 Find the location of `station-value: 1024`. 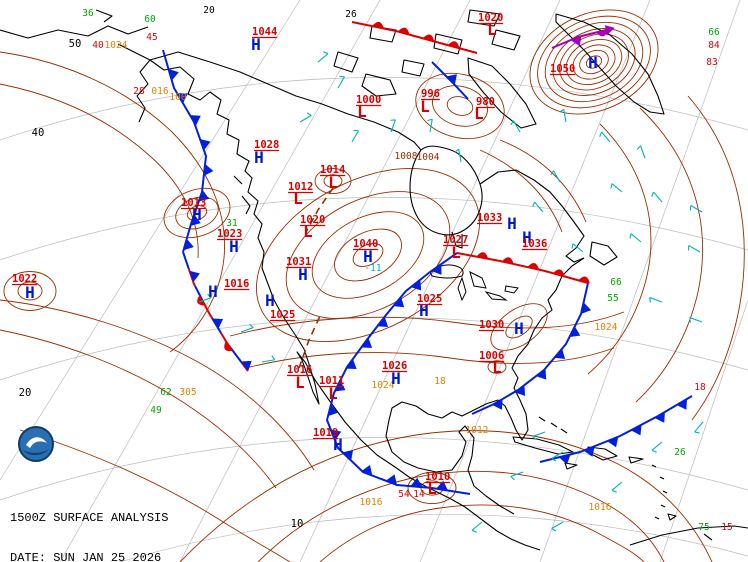

station-value: 1024 is located at coordinates (116, 45).